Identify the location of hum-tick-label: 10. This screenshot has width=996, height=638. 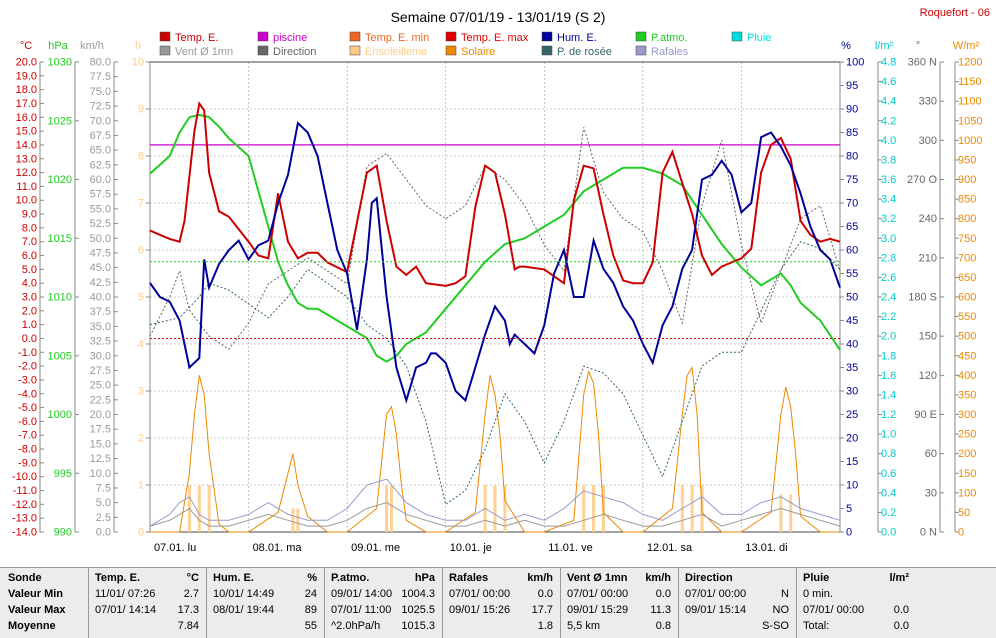
(852, 486).